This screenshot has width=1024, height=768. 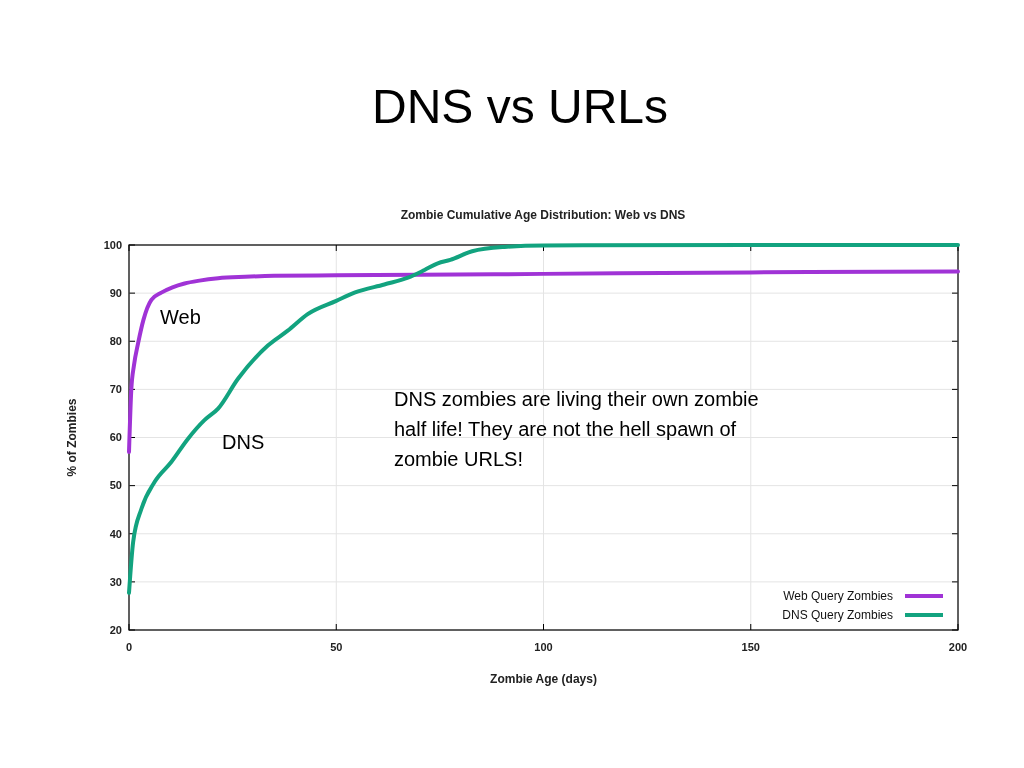 I want to click on y-tick-label: 50, so click(x=115, y=485).